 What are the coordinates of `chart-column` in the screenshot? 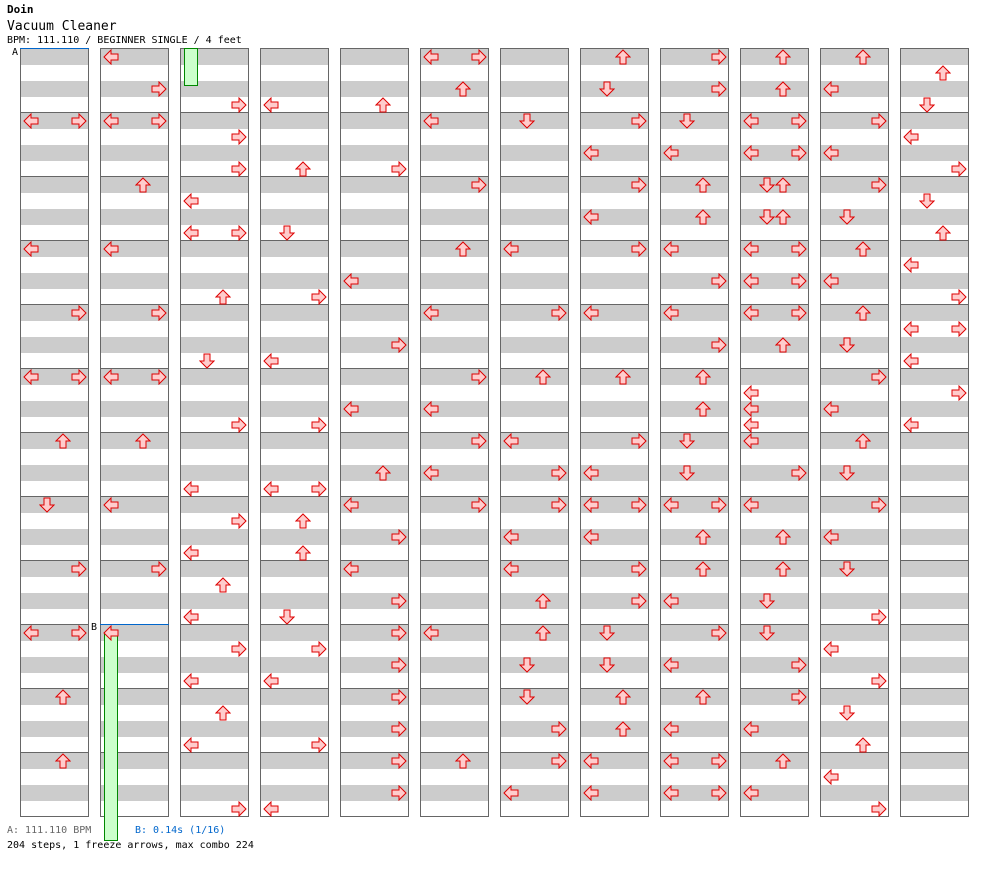 It's located at (214, 432).